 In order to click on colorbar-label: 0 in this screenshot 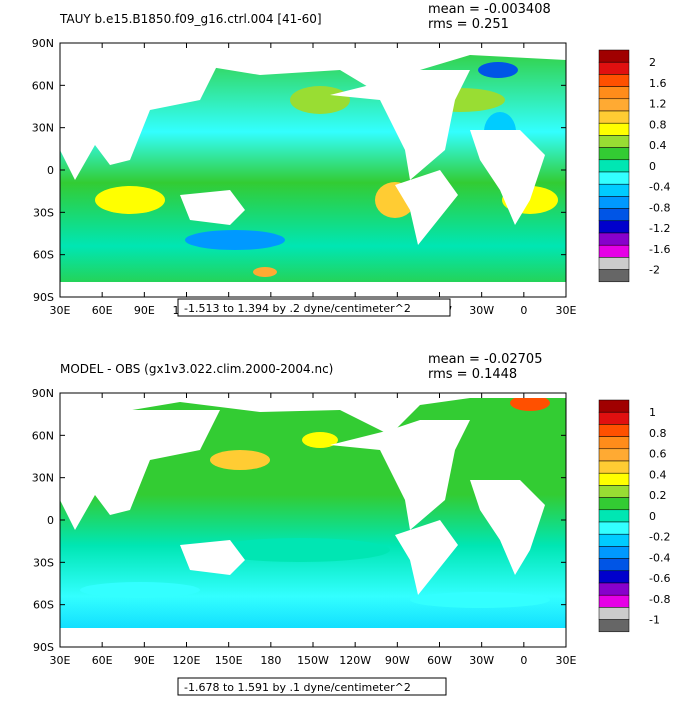, I will do `click(652, 516)`.